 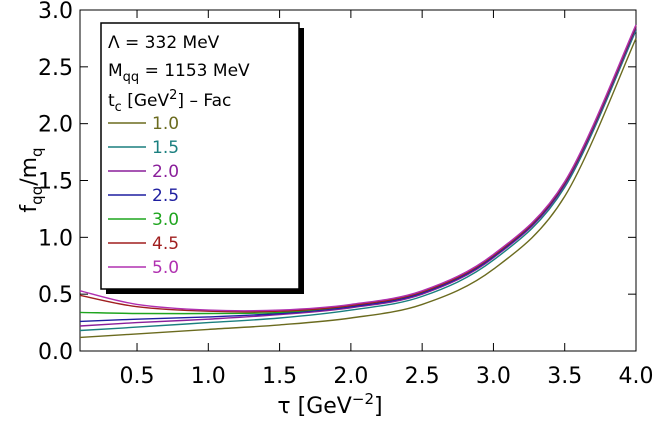 I want to click on legend-label-2.5: 2.5, so click(x=165, y=196).